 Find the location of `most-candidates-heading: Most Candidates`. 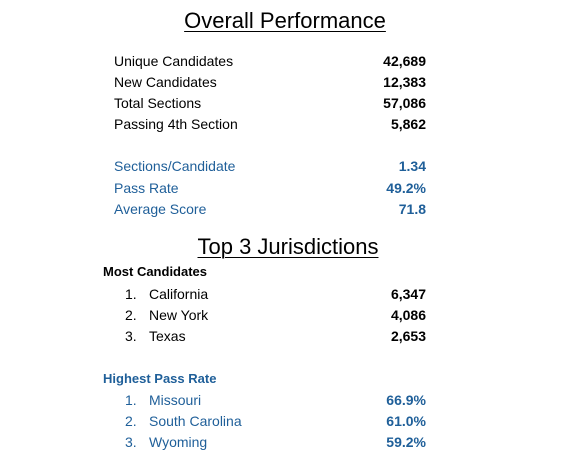

most-candidates-heading: Most Candidates is located at coordinates (155, 271).